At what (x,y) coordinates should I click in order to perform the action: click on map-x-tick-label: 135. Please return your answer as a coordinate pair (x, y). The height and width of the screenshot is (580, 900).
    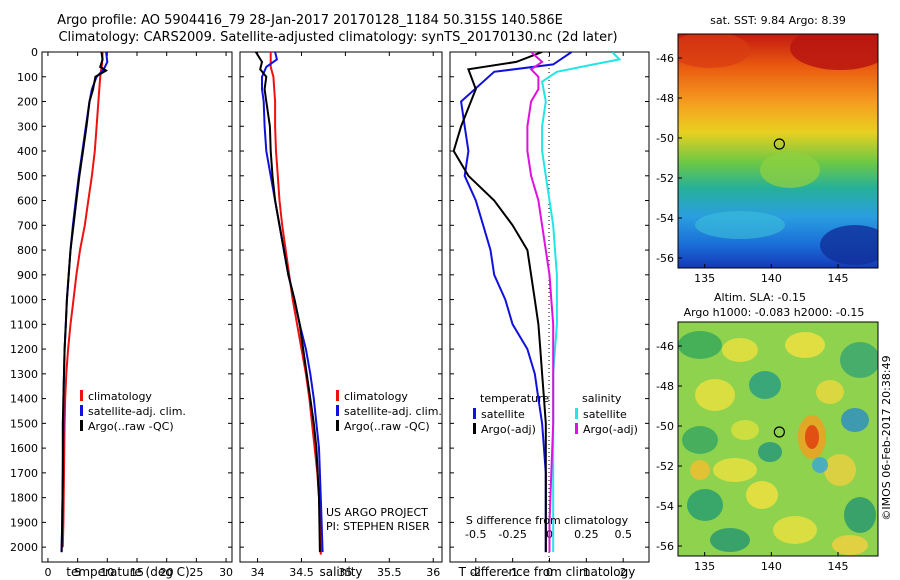
    Looking at the image, I should click on (704, 278).